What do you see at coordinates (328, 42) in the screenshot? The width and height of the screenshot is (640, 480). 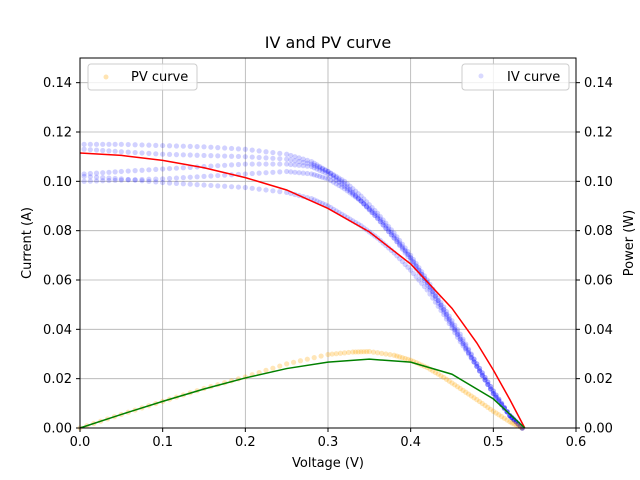 I see `chart-title: IV and PV curve` at bounding box center [328, 42].